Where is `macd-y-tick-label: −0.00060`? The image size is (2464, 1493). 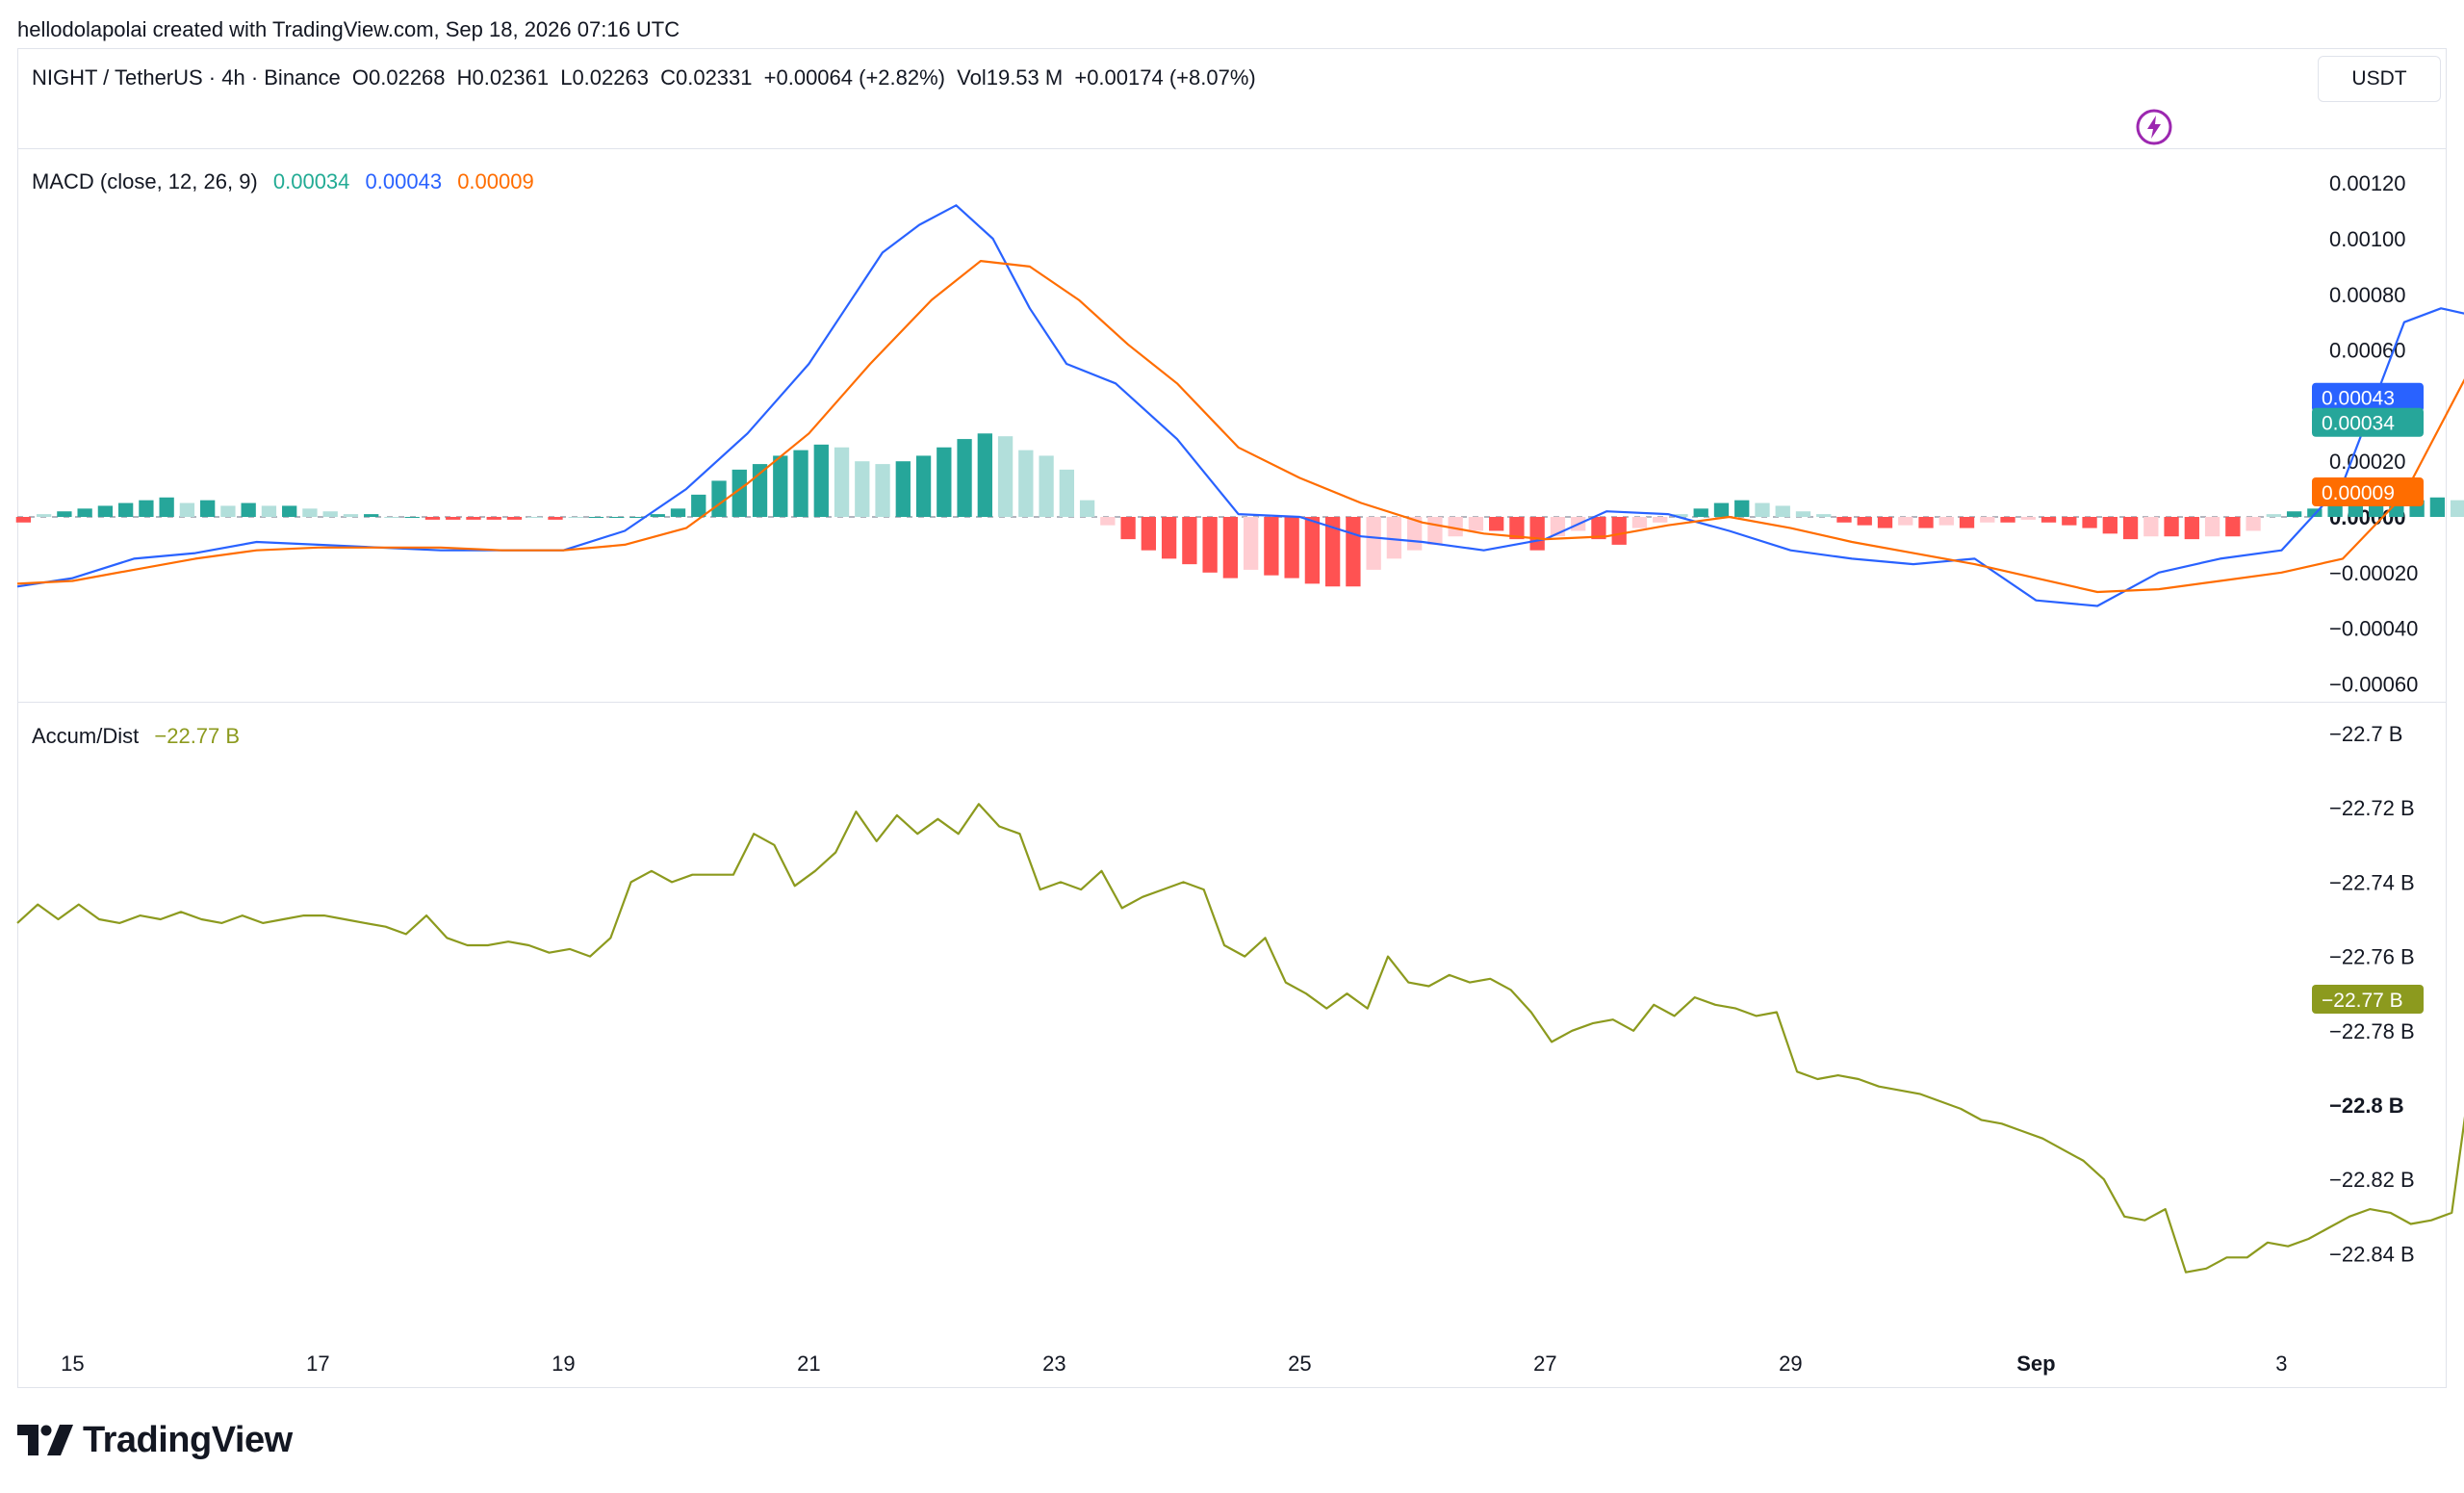 macd-y-tick-label: −0.00060 is located at coordinates (2373, 684).